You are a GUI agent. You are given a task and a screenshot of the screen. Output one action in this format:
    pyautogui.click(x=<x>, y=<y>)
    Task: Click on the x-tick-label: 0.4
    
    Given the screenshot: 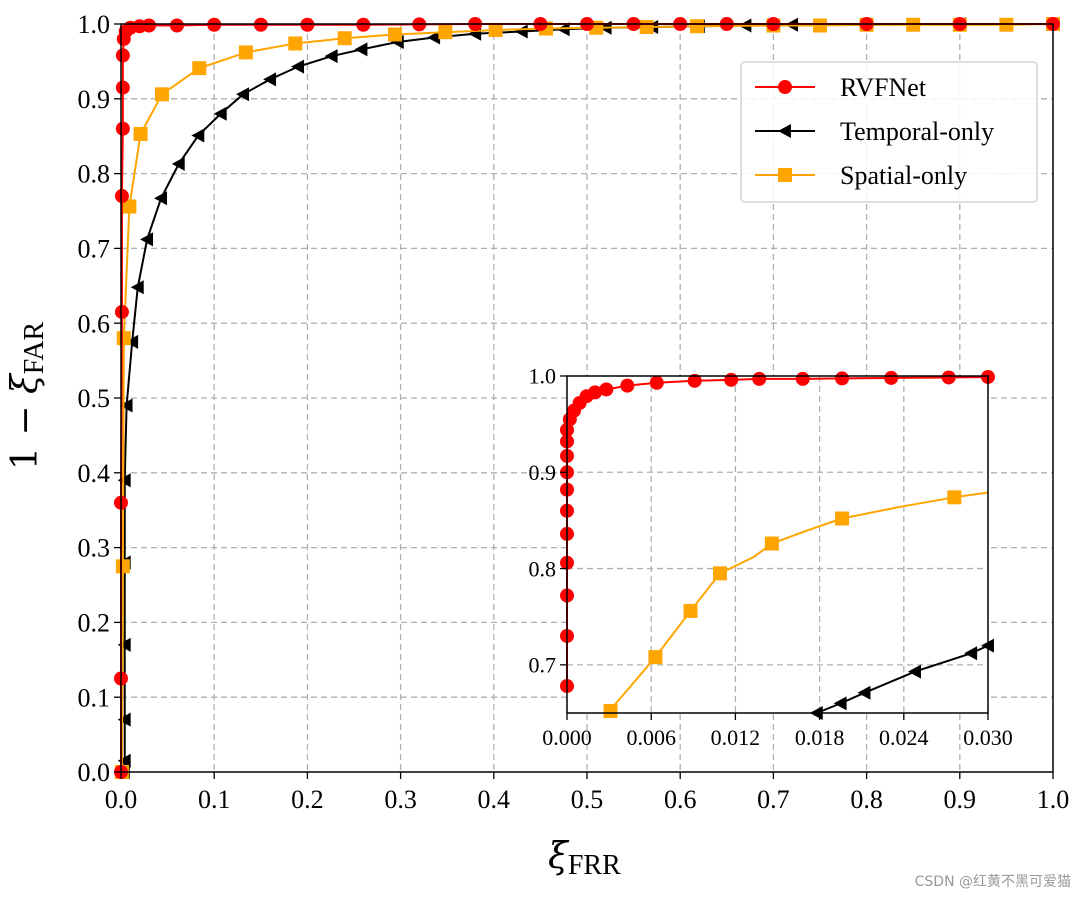 What is the action you would take?
    pyautogui.click(x=494, y=799)
    